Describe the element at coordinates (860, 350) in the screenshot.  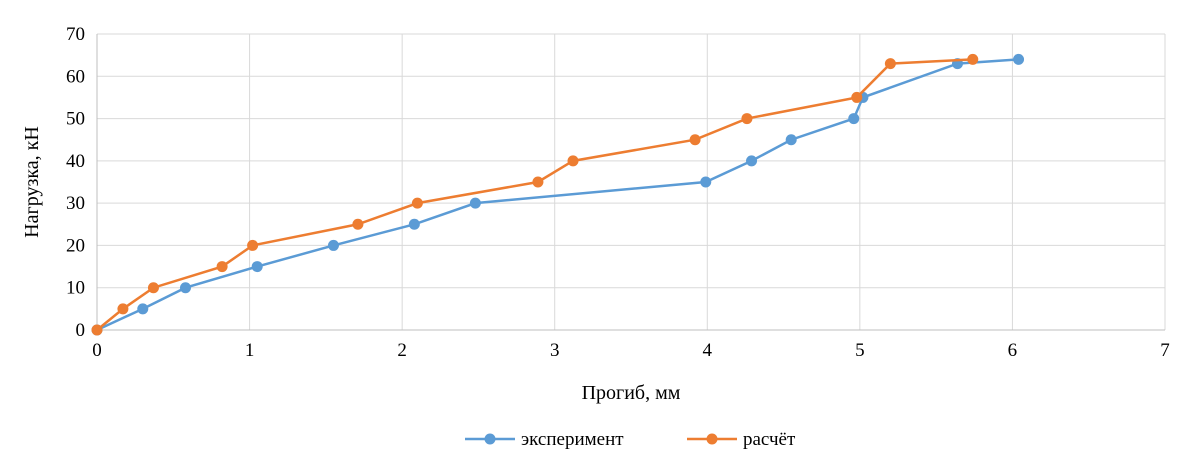
I see `x-tick-label: 5` at that location.